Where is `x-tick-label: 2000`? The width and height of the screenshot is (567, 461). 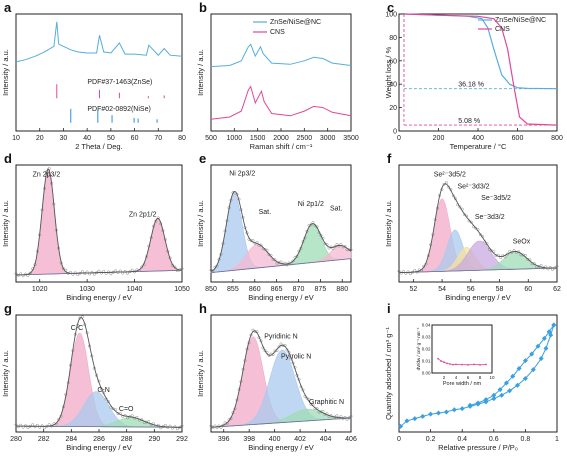 x-tick-label: 2000 is located at coordinates (281, 138).